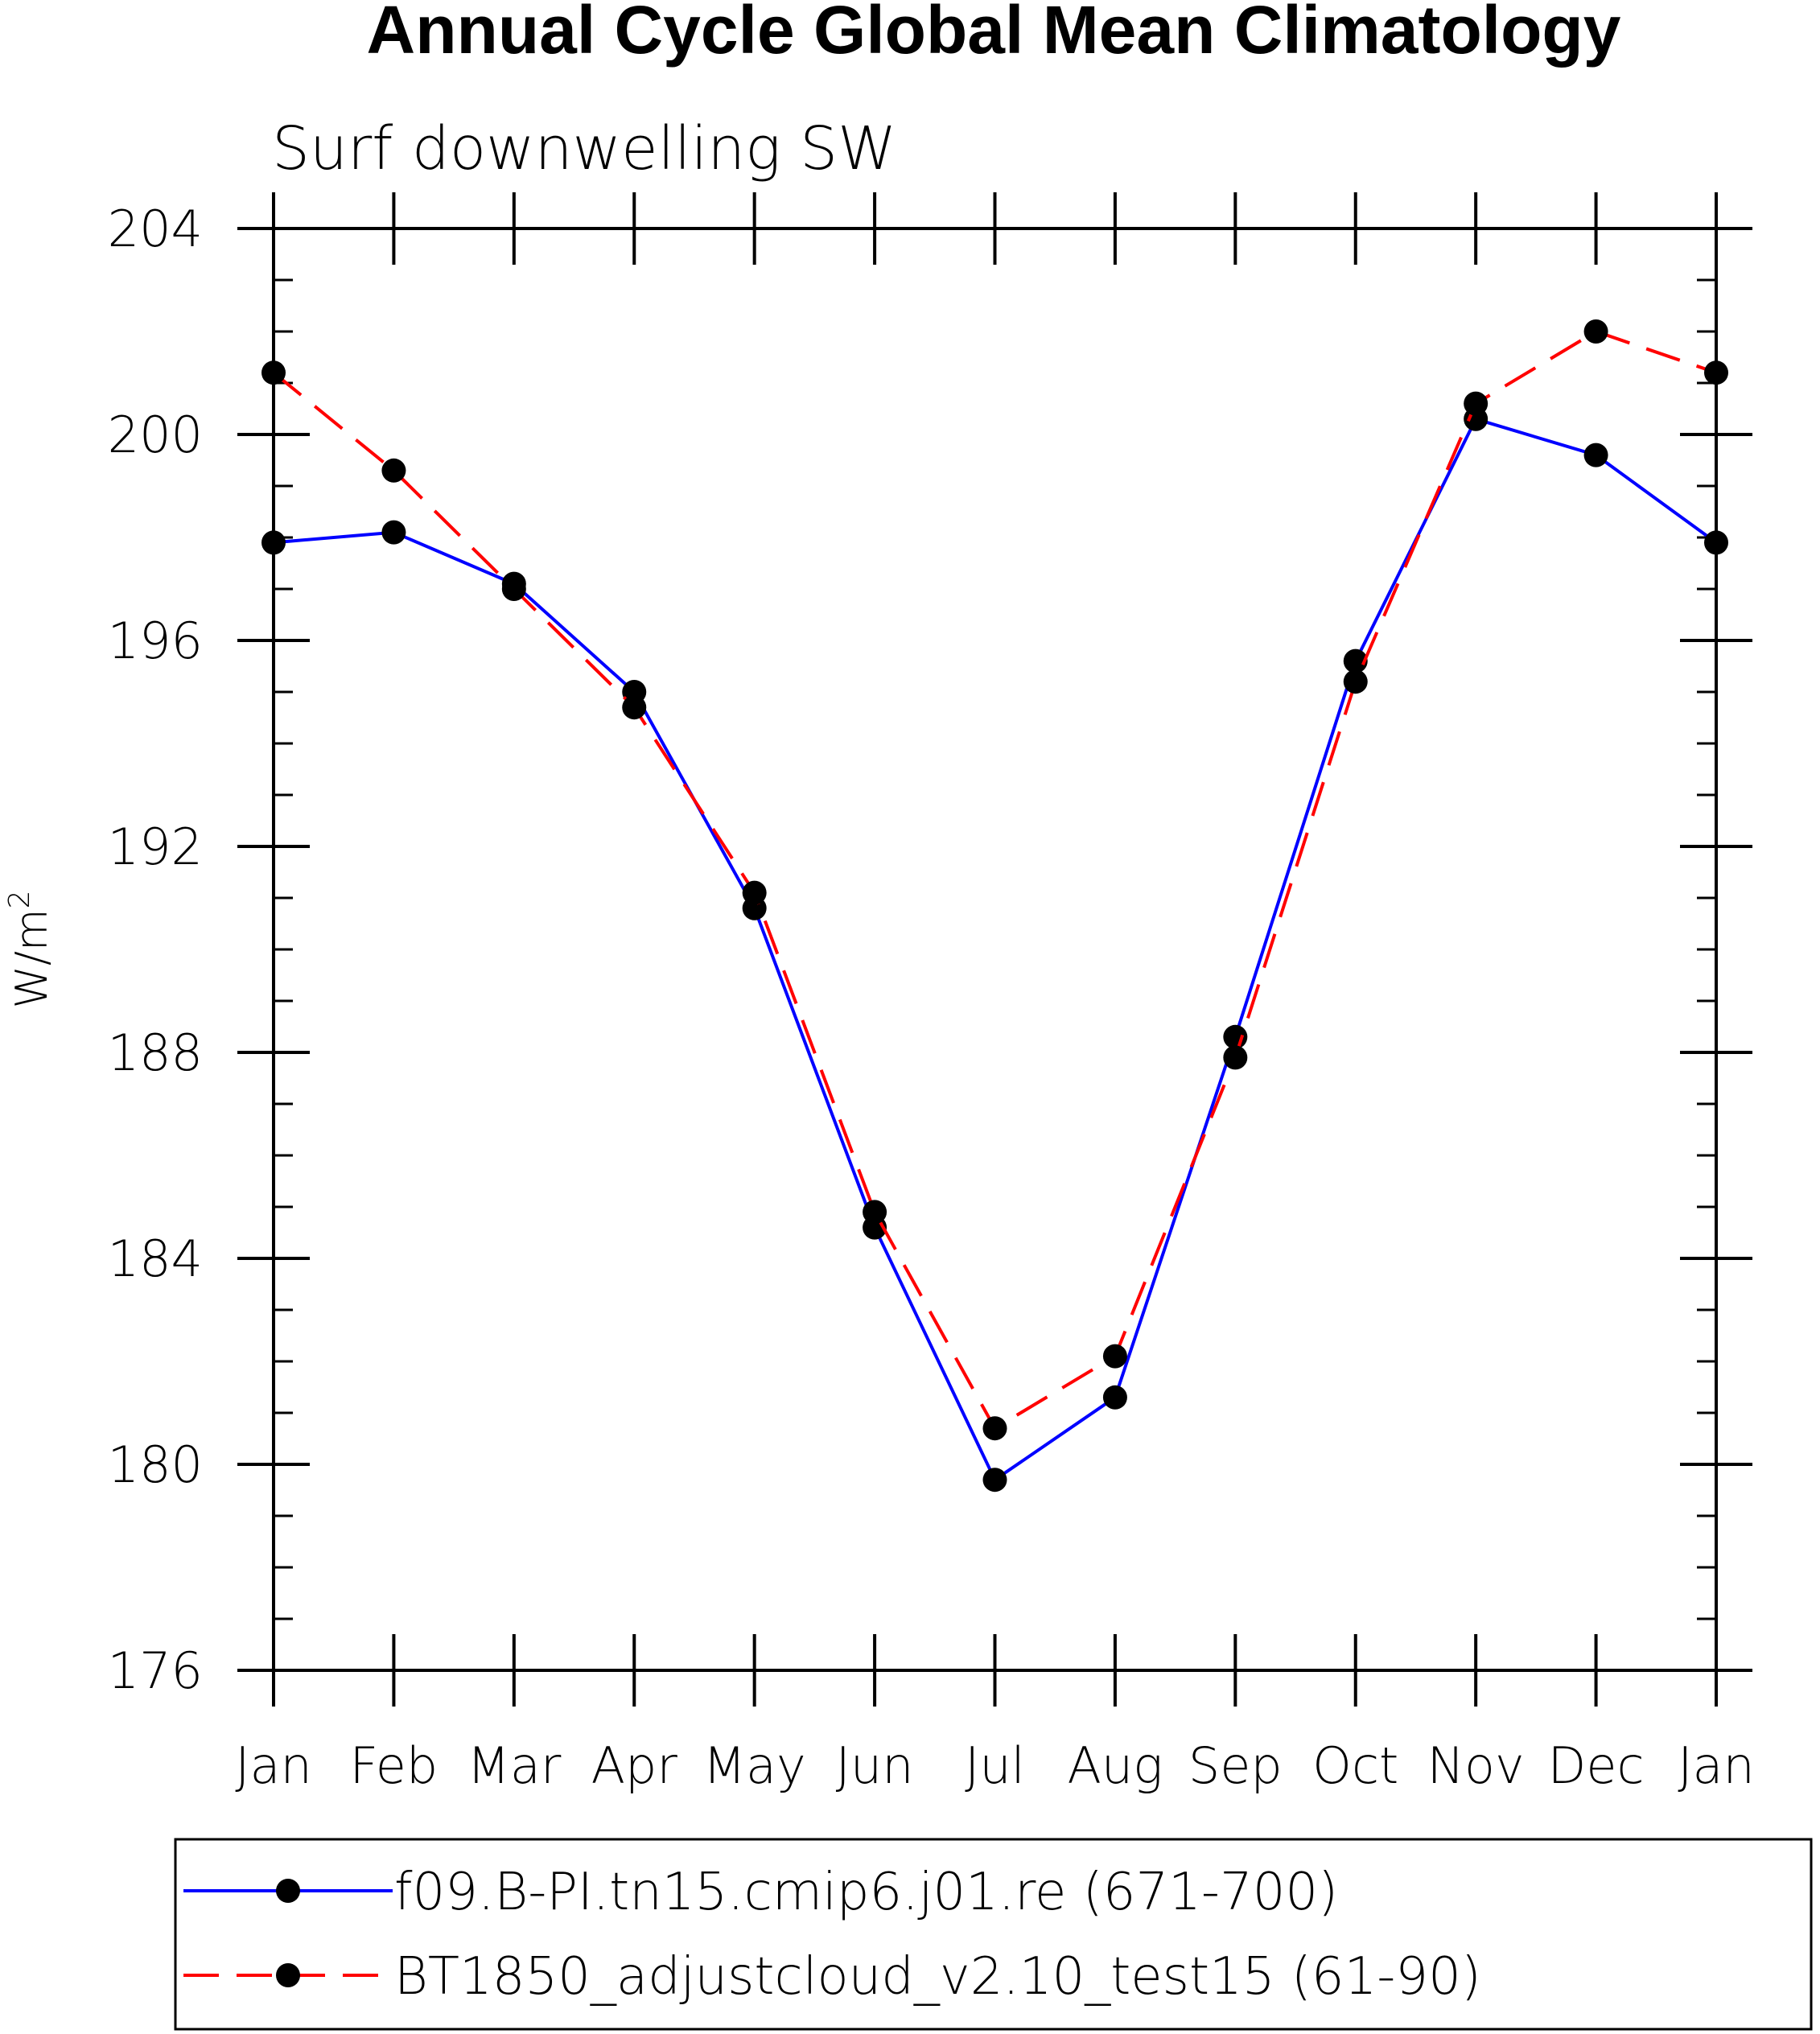  Describe the element at coordinates (1476, 1765) in the screenshot. I see `x-tick-label: Nov` at that location.